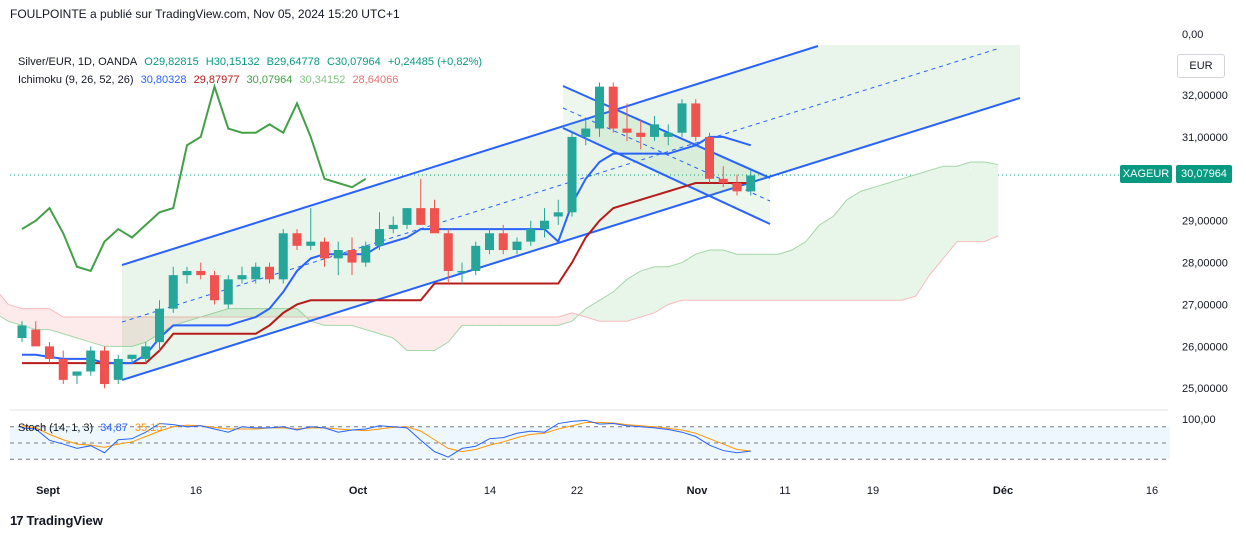 The height and width of the screenshot is (539, 1246). Describe the element at coordinates (577, 491) in the screenshot. I see `x-tick-label: 22` at that location.